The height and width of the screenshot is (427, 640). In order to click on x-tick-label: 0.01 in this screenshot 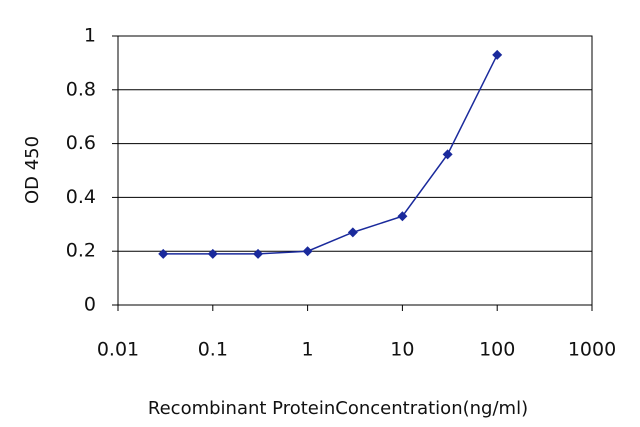, I will do `click(118, 350)`.